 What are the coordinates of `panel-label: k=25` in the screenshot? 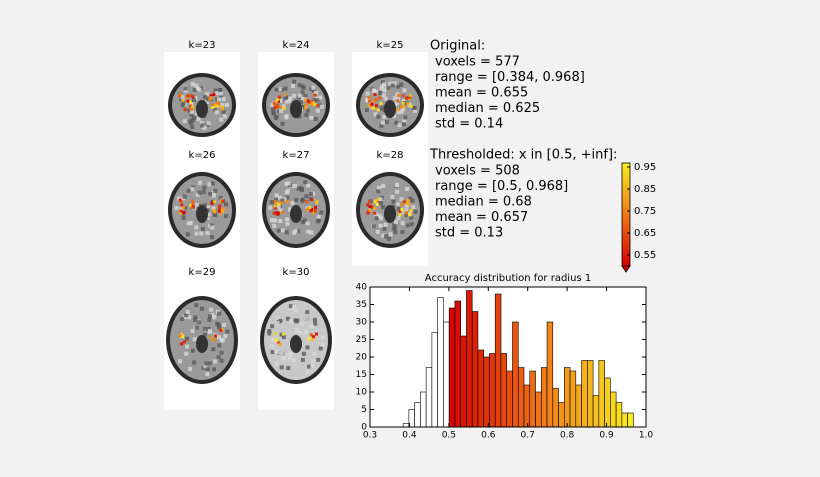 It's located at (390, 45).